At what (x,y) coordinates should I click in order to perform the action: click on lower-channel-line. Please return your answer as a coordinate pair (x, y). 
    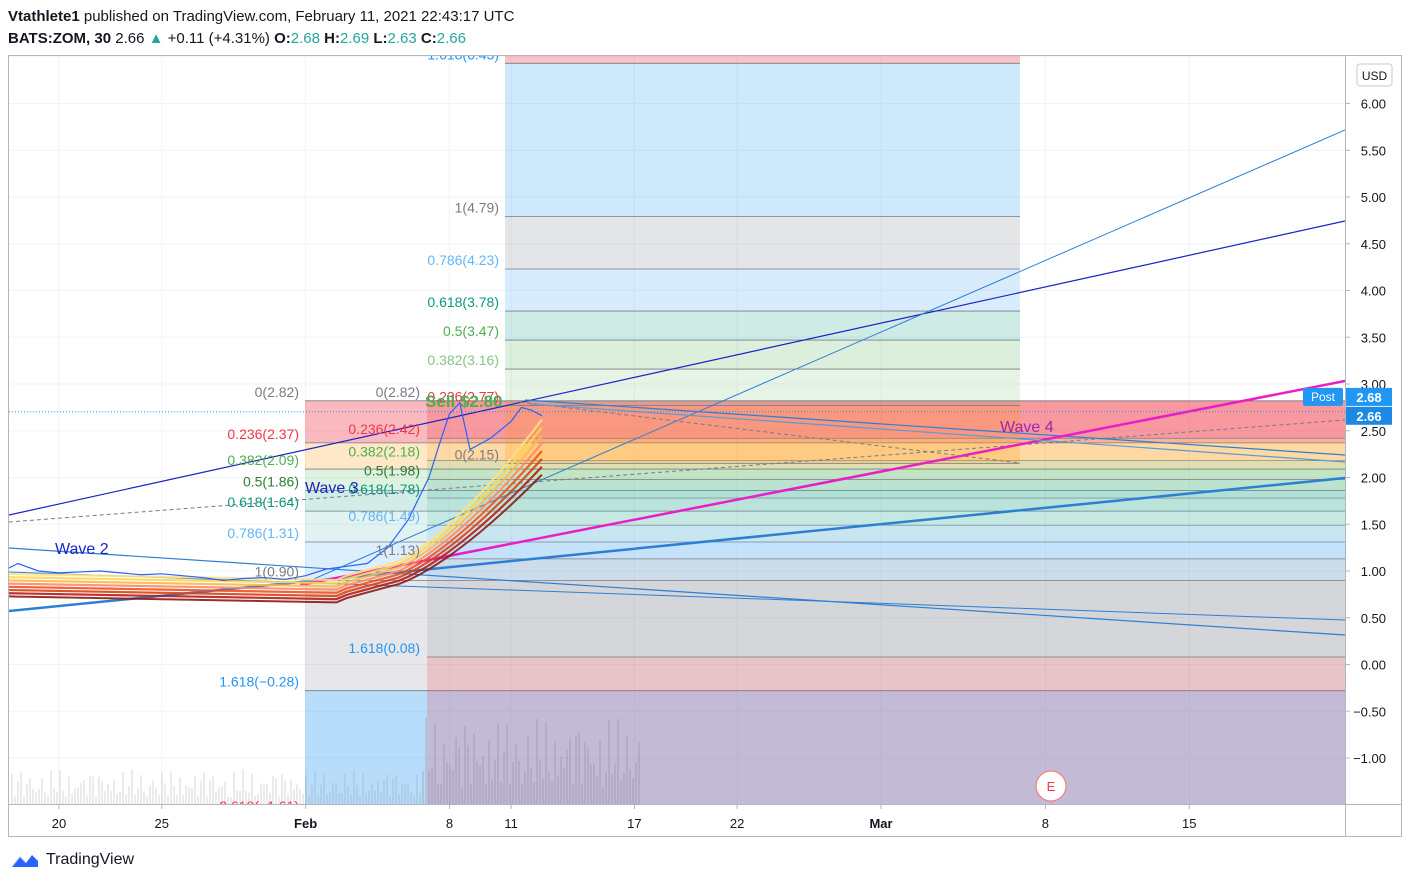
    Looking at the image, I should click on (677, 591).